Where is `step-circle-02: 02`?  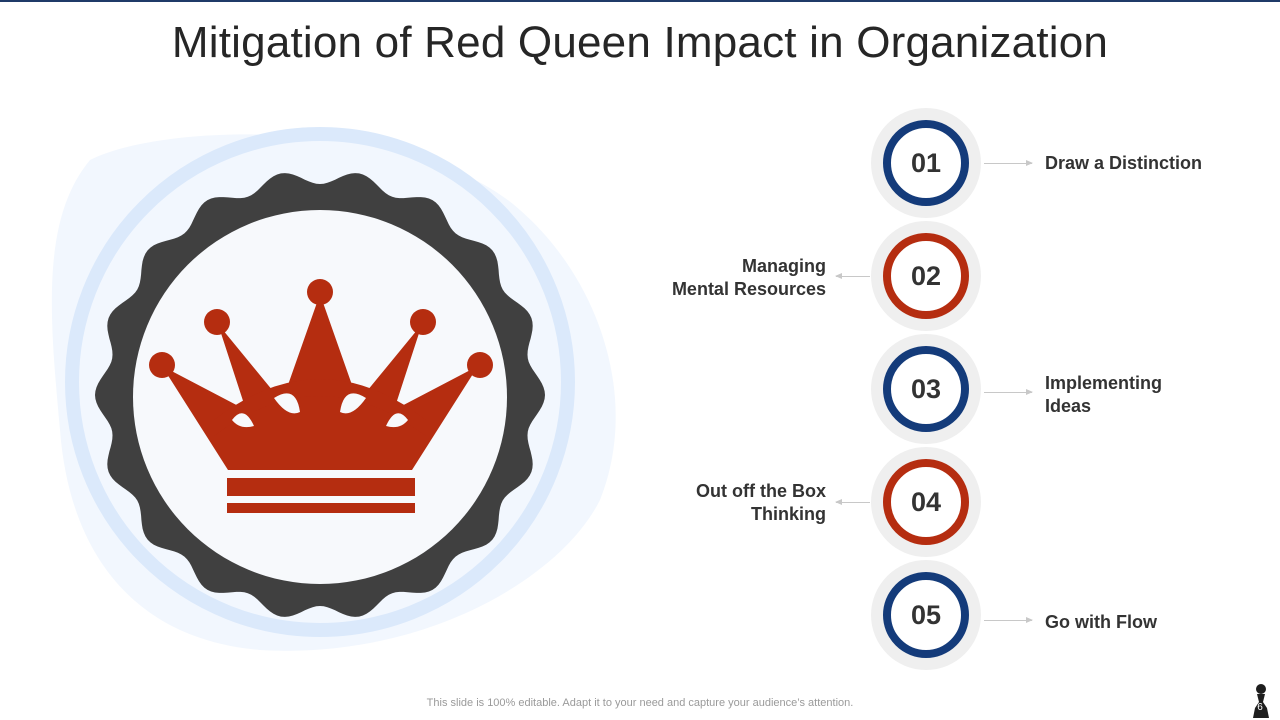 step-circle-02: 02 is located at coordinates (926, 276).